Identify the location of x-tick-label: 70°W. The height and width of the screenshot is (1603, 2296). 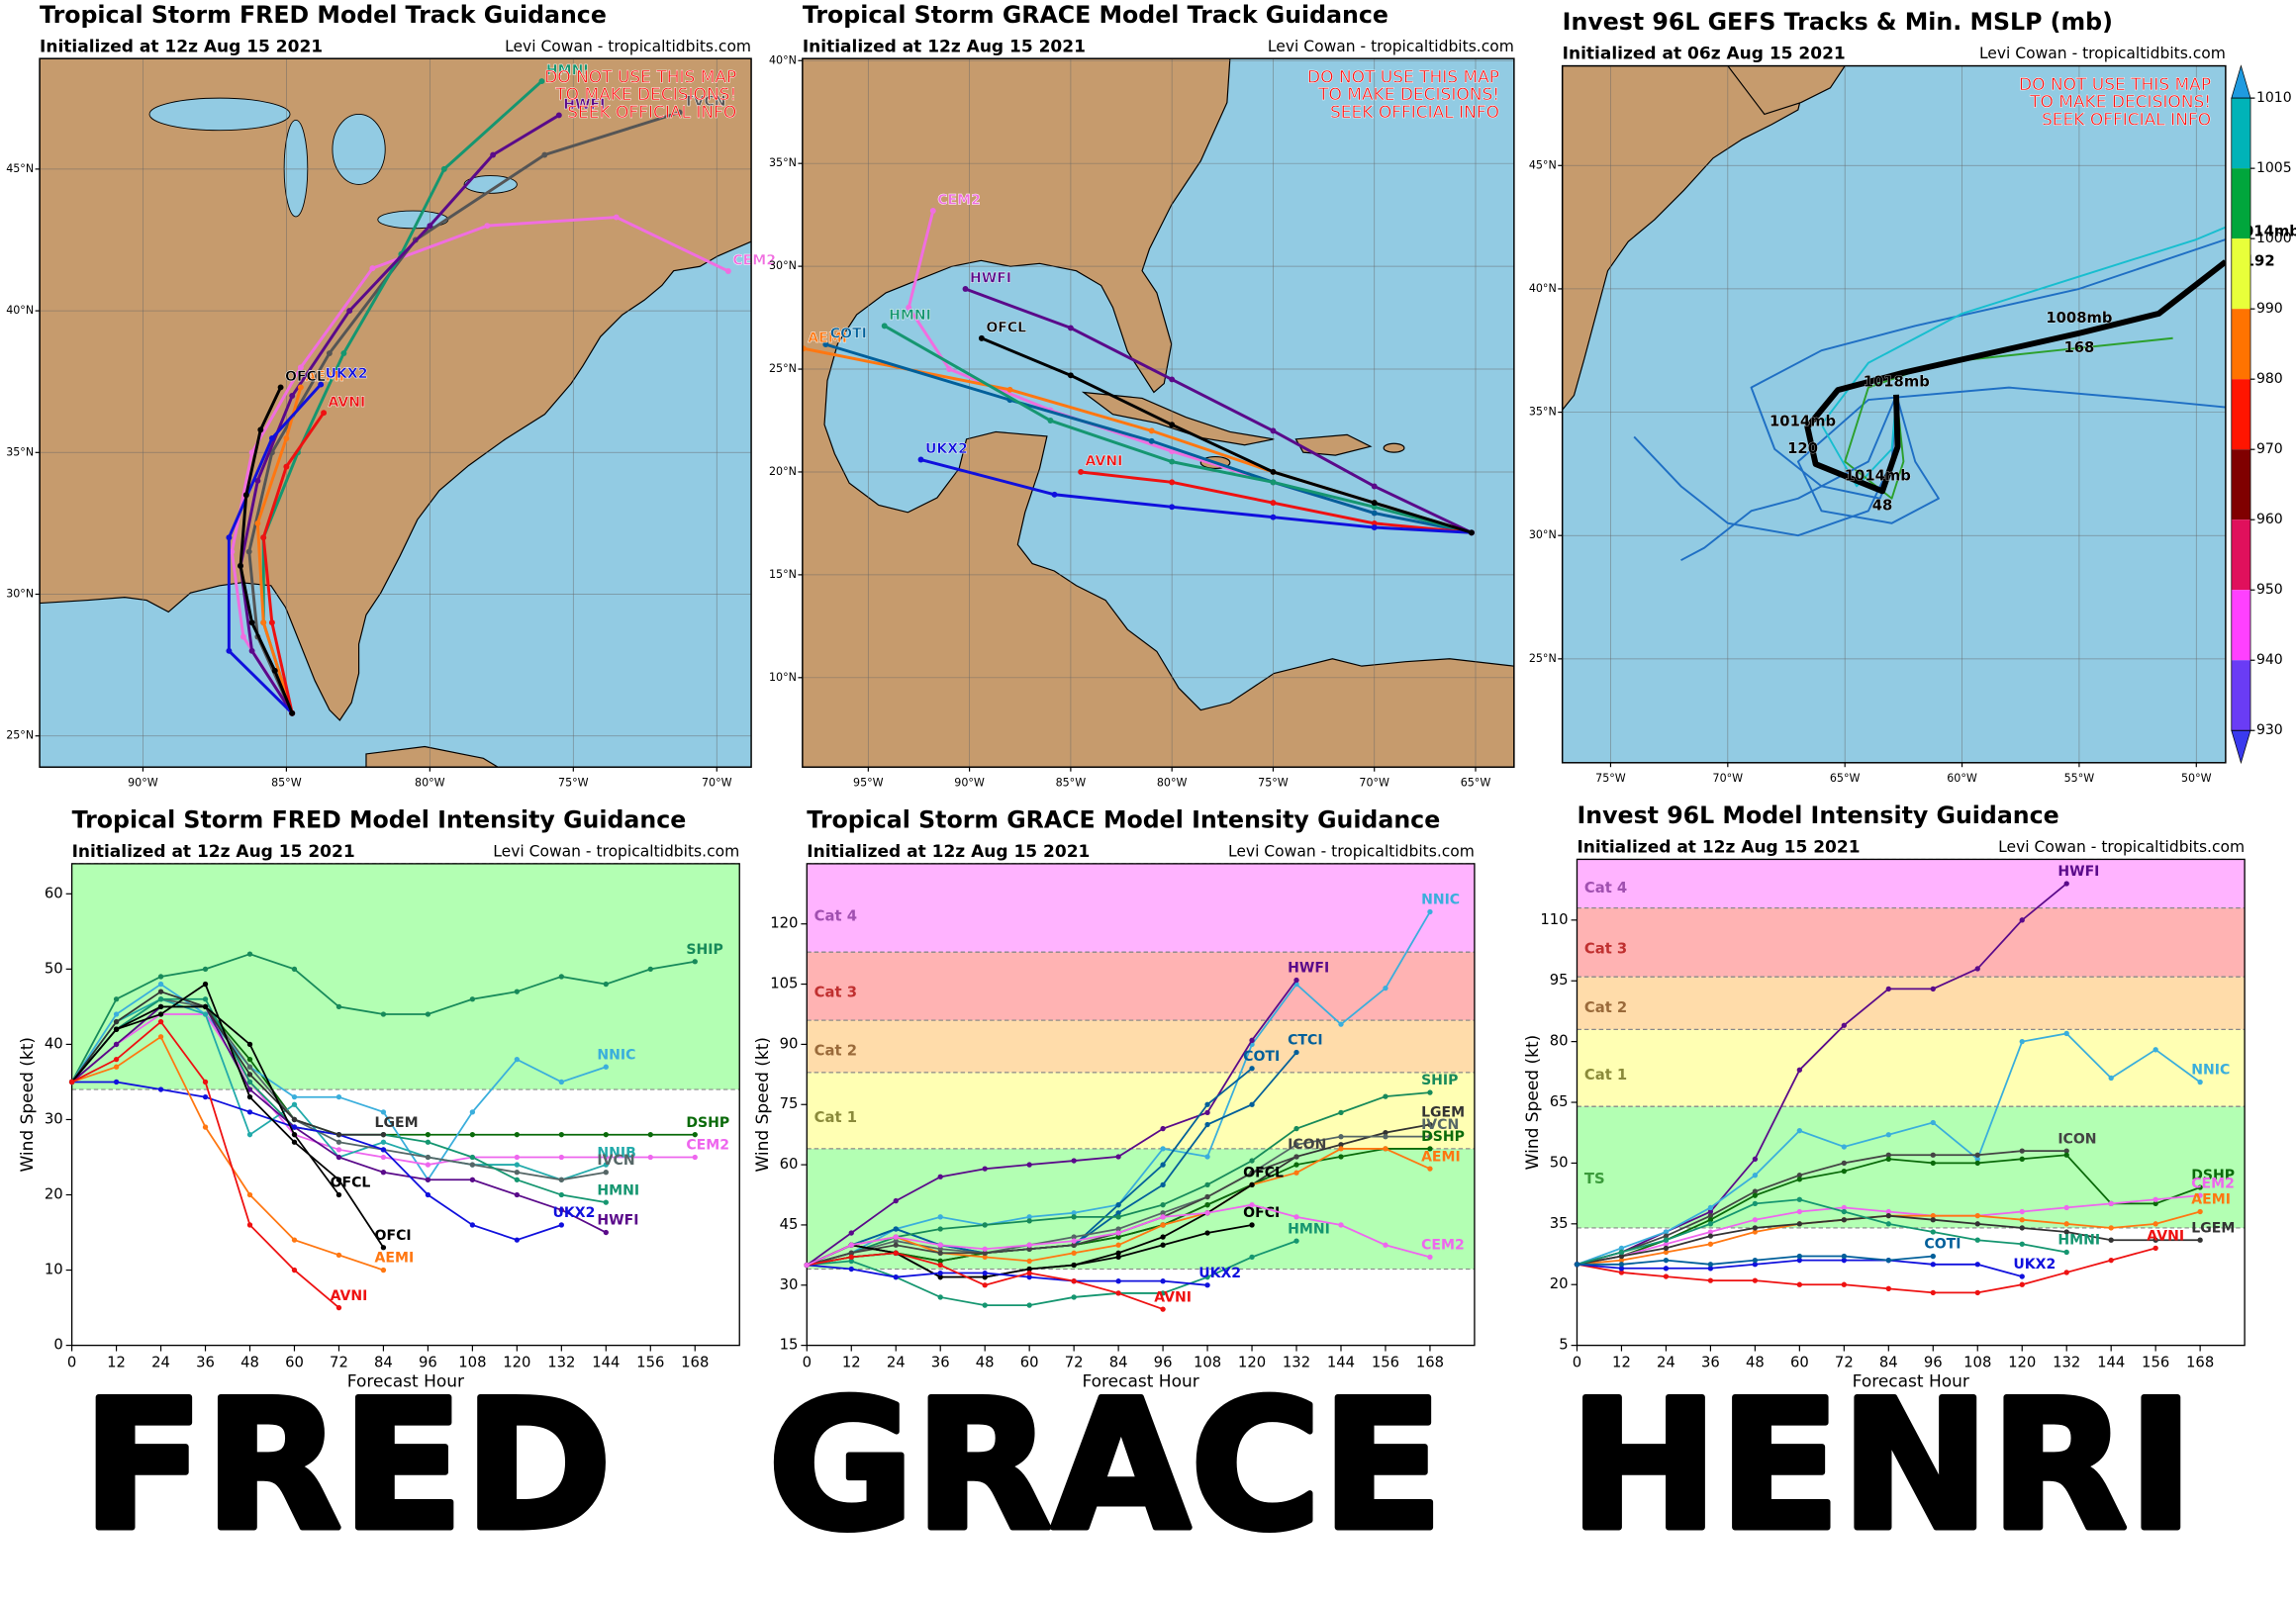
(1374, 783).